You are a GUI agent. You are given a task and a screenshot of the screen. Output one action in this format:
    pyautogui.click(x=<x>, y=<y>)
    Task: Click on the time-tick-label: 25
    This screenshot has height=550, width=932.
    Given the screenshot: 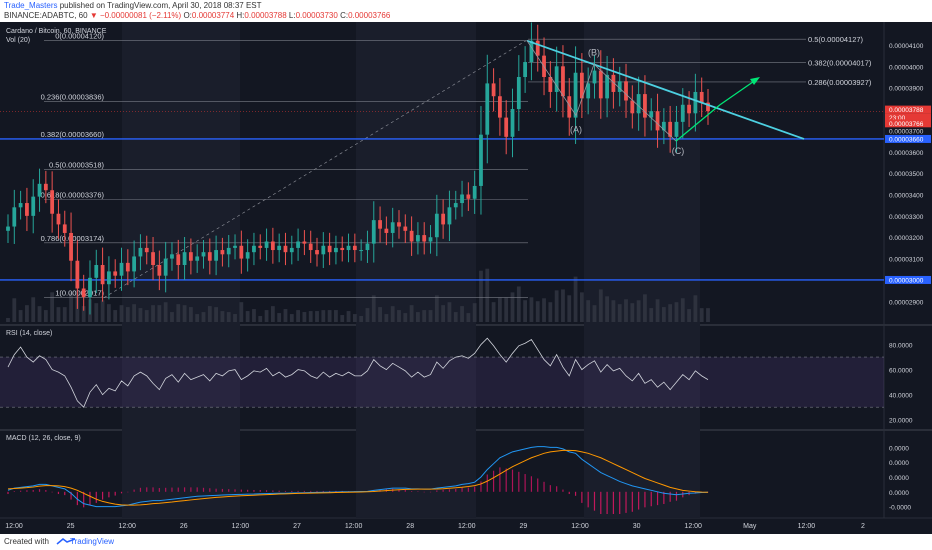 What is the action you would take?
    pyautogui.click(x=71, y=526)
    